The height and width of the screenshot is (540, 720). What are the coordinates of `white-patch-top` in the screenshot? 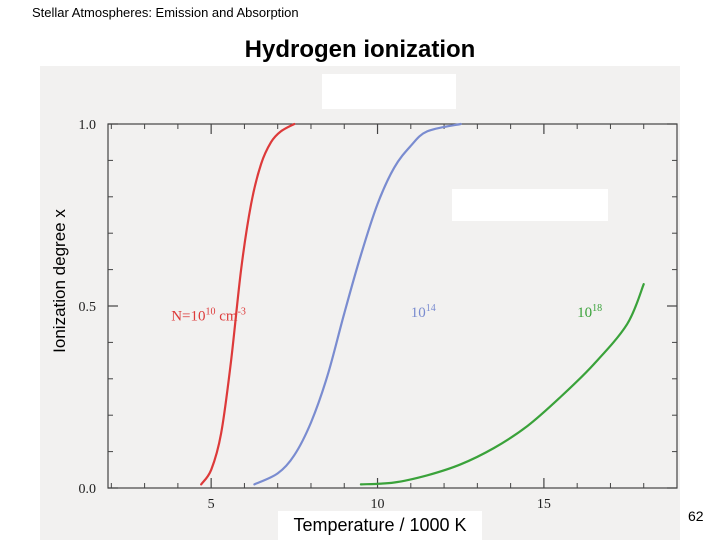 It's located at (389, 91).